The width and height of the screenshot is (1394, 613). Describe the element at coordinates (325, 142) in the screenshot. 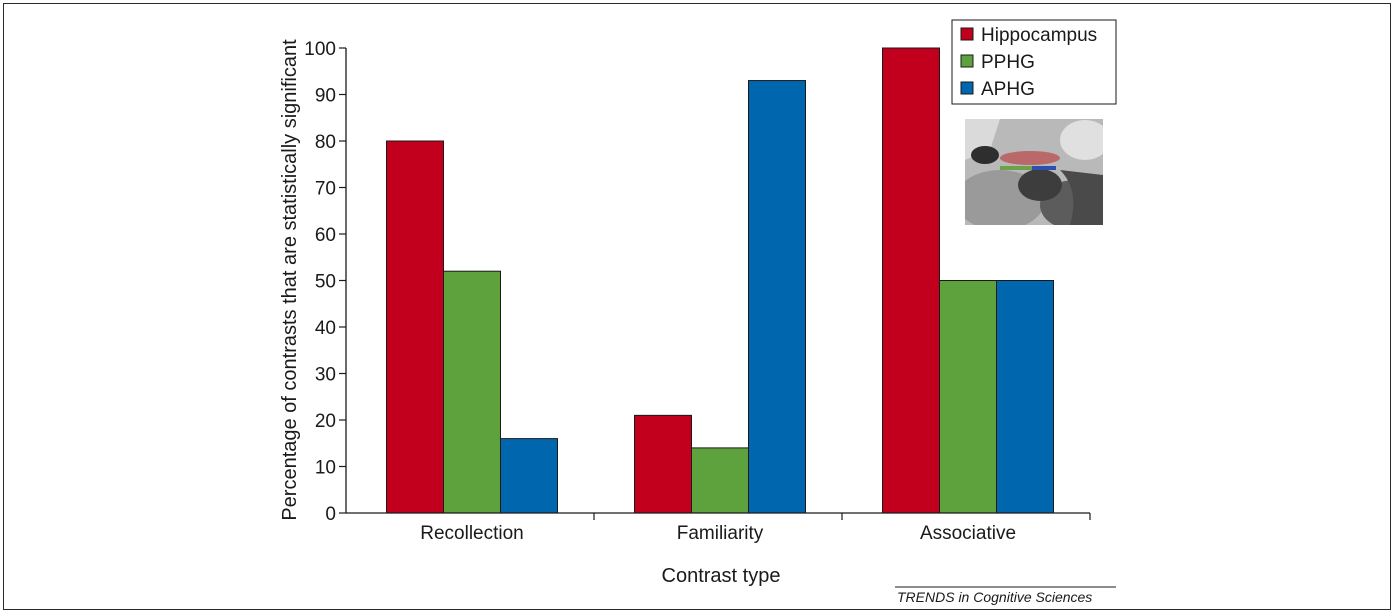

I see `y-tick-label: 80` at that location.